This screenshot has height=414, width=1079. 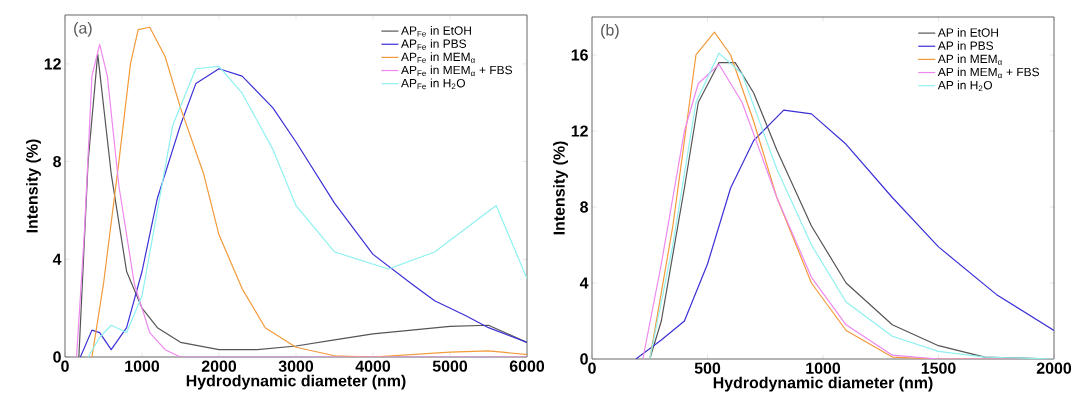 I want to click on legend-label: AP in EtOH, so click(x=967, y=32).